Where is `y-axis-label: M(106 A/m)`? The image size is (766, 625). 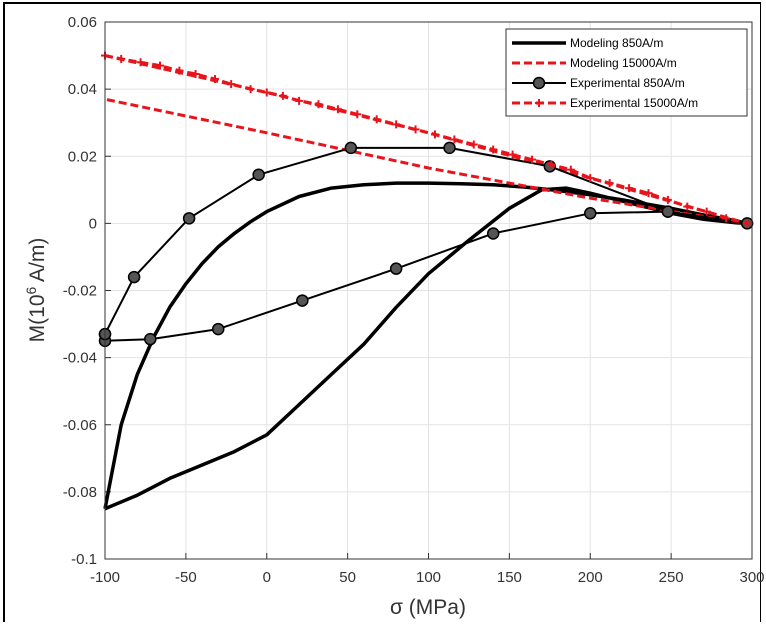
y-axis-label: M(106 A/m) is located at coordinates (36, 290).